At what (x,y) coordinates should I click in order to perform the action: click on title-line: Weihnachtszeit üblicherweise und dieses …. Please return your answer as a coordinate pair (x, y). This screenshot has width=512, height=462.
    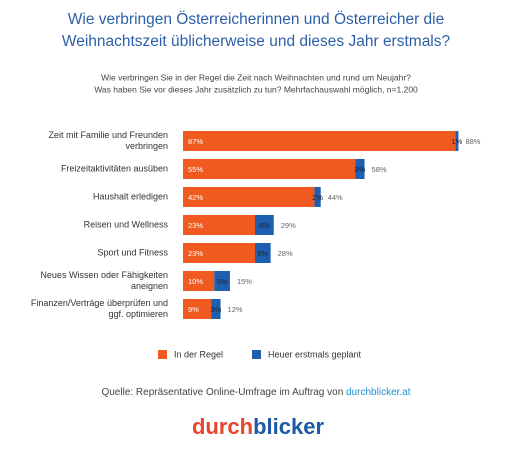
    Looking at the image, I should click on (256, 41).